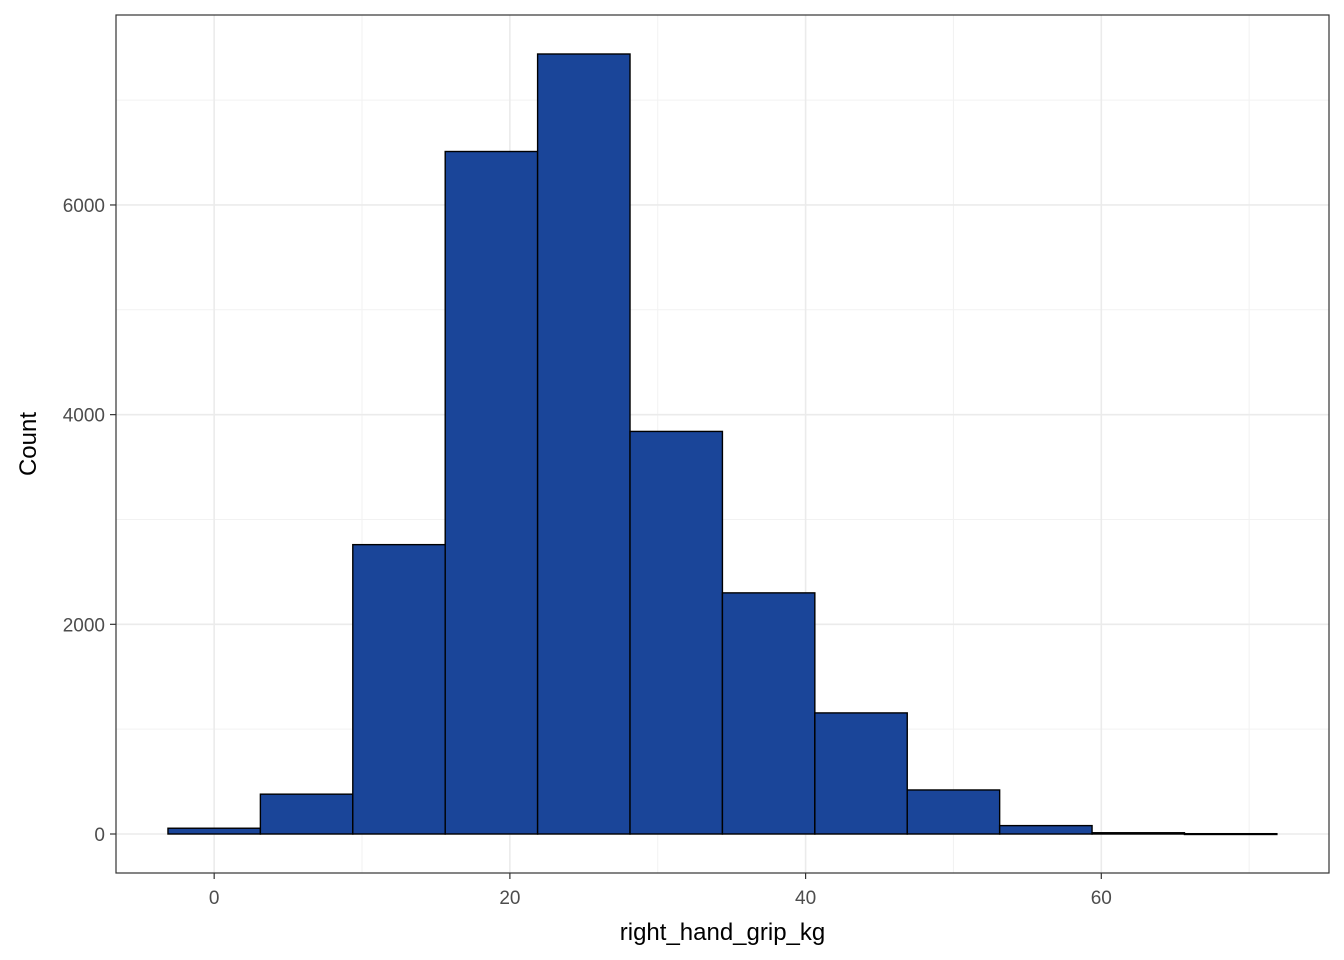 The height and width of the screenshot is (960, 1344). What do you see at coordinates (84, 625) in the screenshot?
I see `y-tick-label: 2000` at bounding box center [84, 625].